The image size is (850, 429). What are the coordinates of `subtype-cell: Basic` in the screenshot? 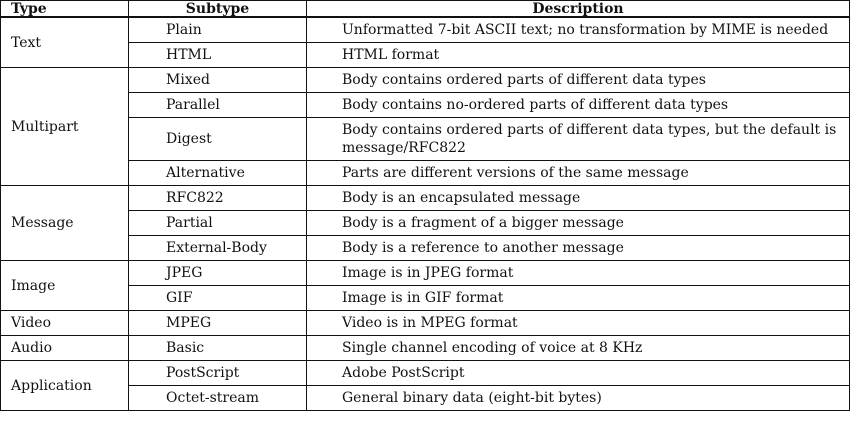 It's located at (217, 348).